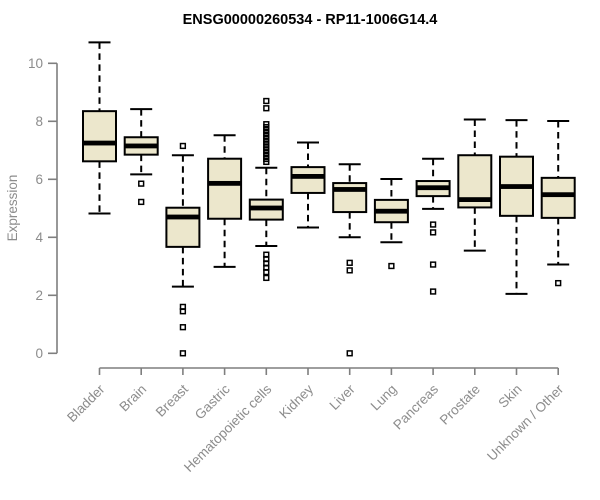 Image resolution: width=600 pixels, height=500 pixels. Describe the element at coordinates (141, 157) in the screenshot. I see `box-group-brain` at that location.